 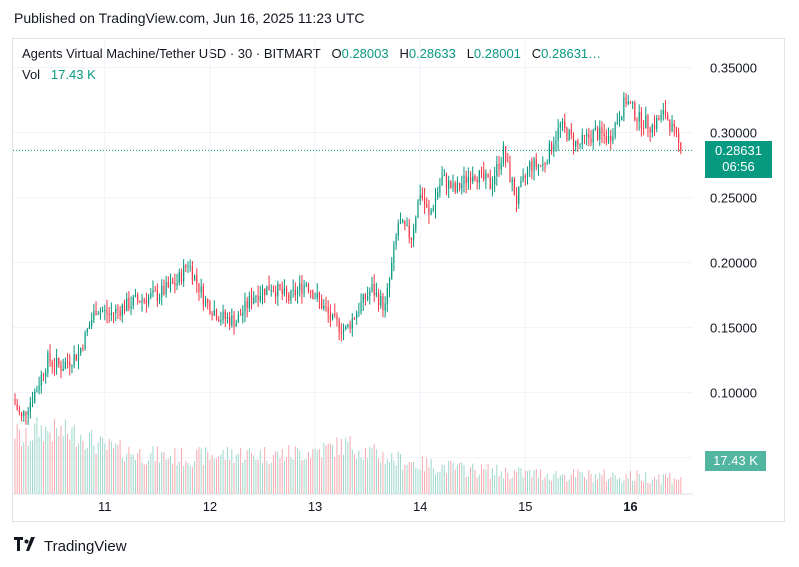 What do you see at coordinates (733, 393) in the screenshot?
I see `y-tick-label: 0.10000` at bounding box center [733, 393].